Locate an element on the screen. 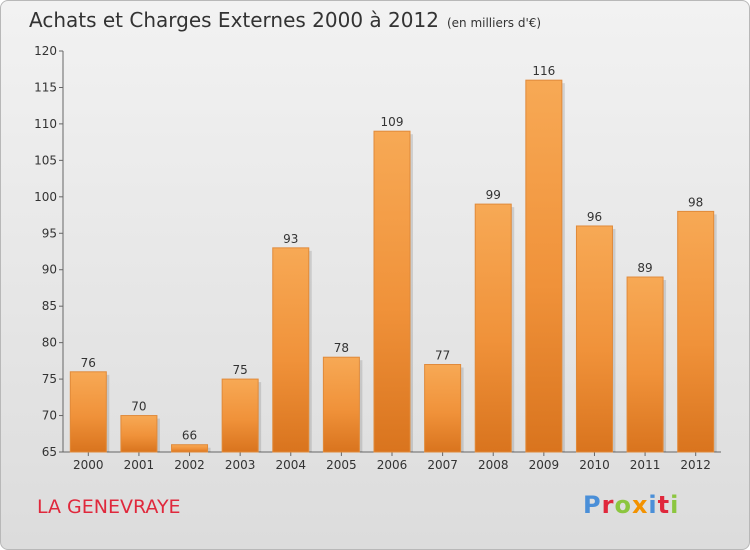 The width and height of the screenshot is (750, 550). bar-value-label: 109 is located at coordinates (392, 122).